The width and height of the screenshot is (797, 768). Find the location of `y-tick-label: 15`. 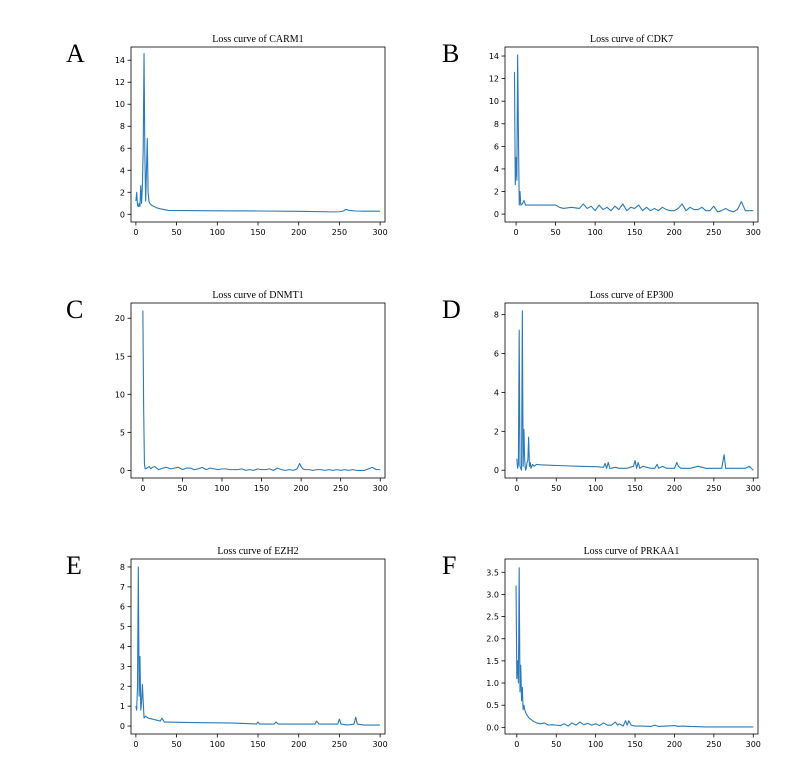

y-tick-label: 15 is located at coordinates (120, 356).